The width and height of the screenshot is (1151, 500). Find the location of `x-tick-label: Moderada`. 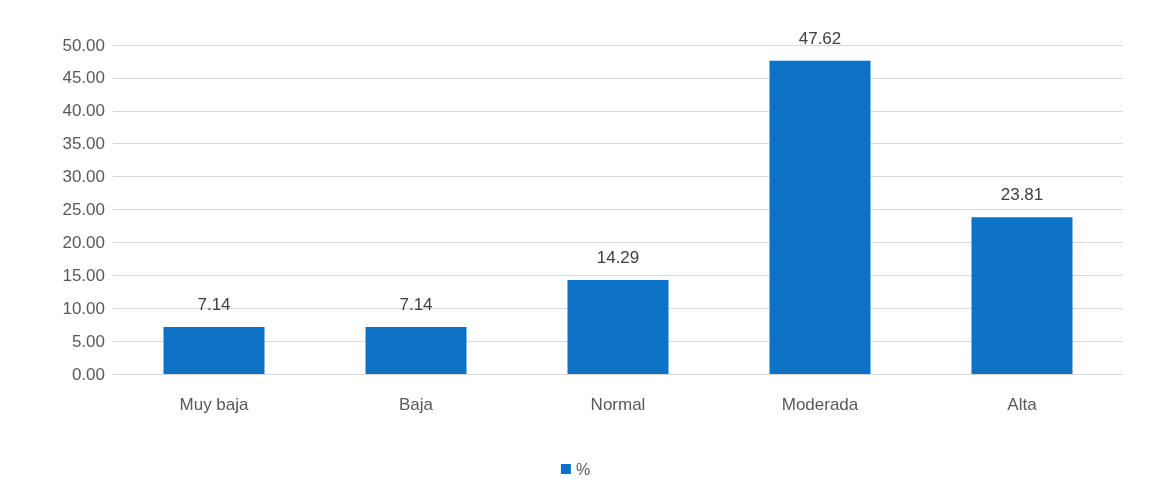

x-tick-label: Moderada is located at coordinates (820, 404).